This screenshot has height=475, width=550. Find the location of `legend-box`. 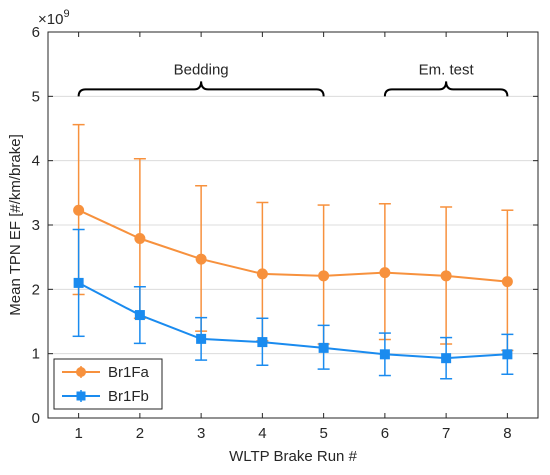

legend-box is located at coordinates (108, 384).